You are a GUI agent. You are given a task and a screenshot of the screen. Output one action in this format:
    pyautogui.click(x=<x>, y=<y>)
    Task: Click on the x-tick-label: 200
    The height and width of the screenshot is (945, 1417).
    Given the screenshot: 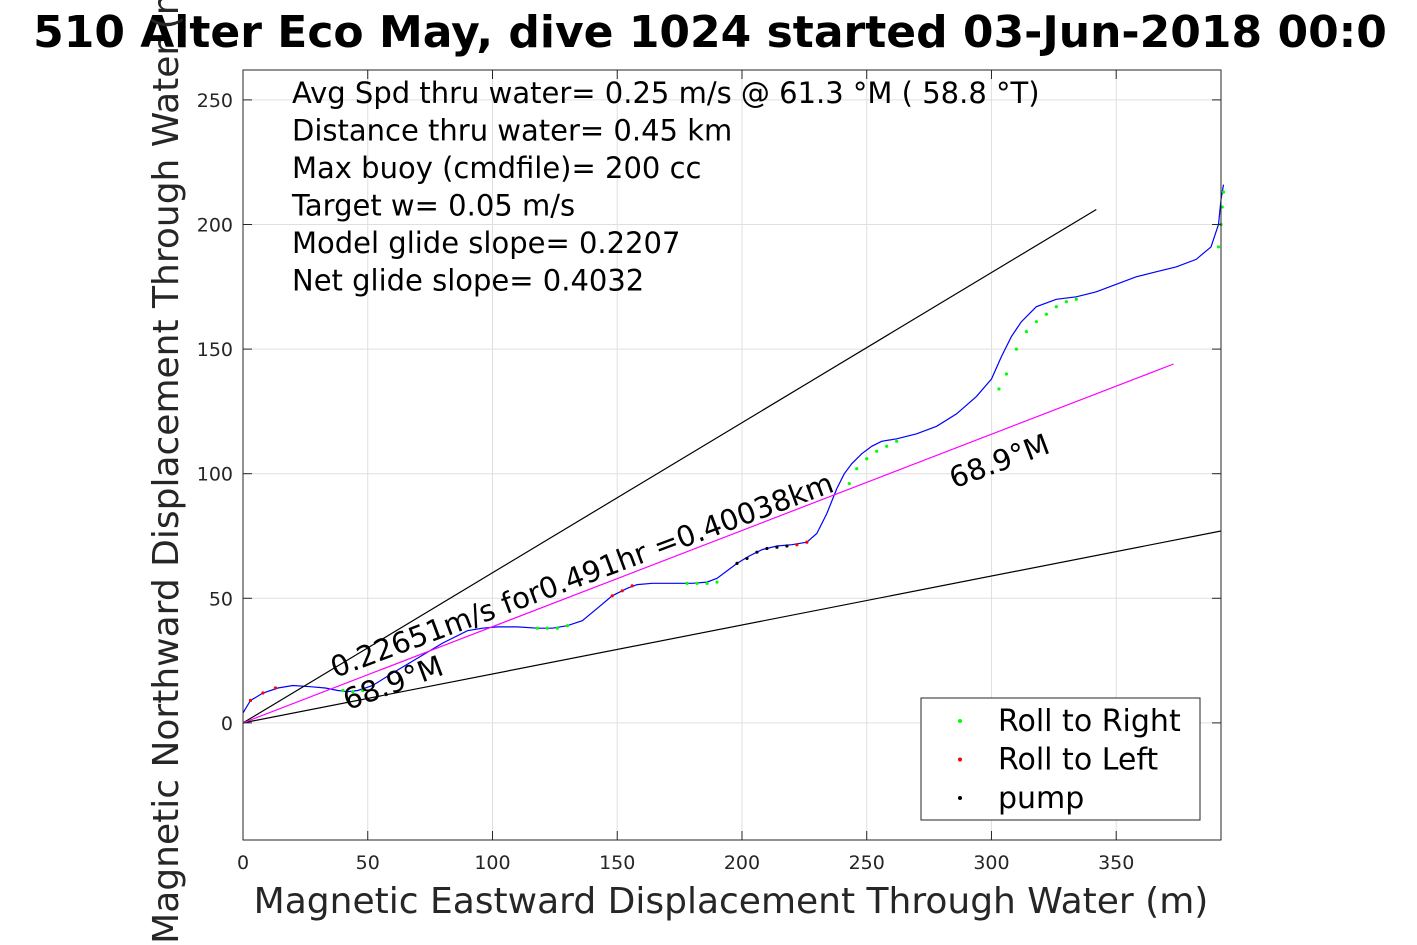 What is the action you would take?
    pyautogui.click(x=742, y=863)
    